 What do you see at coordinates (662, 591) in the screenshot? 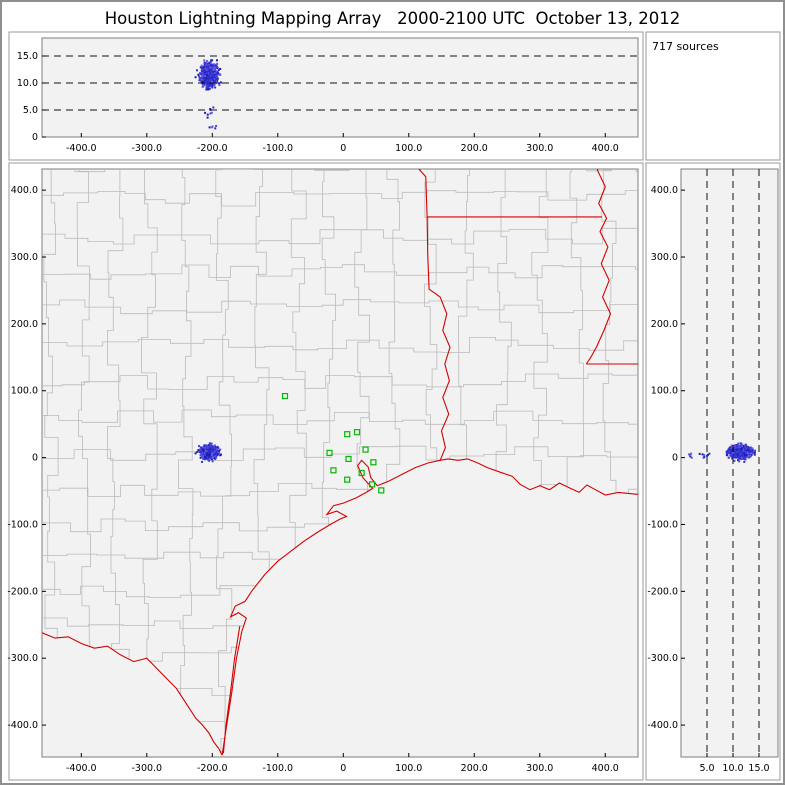
I see `y-tick-label-right: -200.0` at bounding box center [662, 591].